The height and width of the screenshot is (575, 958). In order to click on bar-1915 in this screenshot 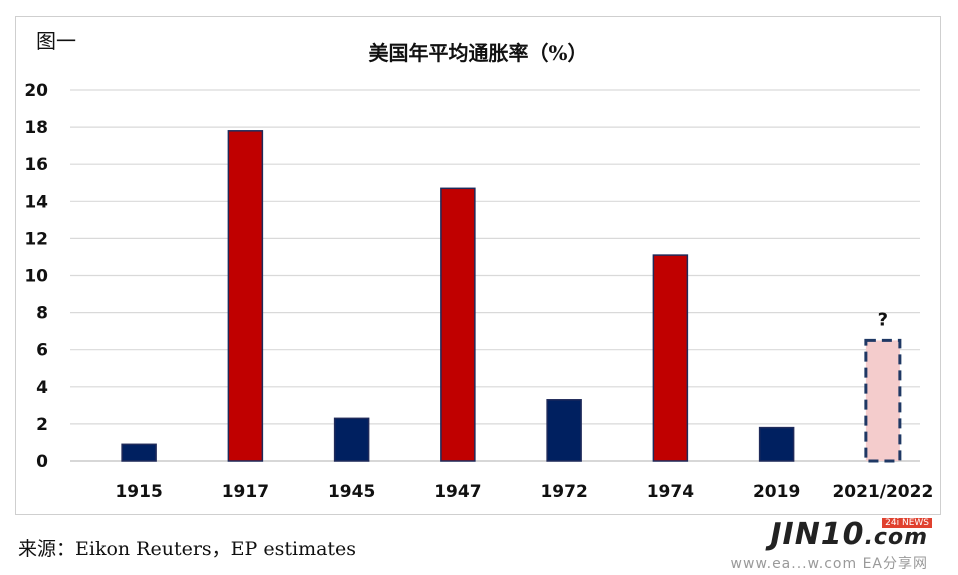, I will do `click(139, 452)`.